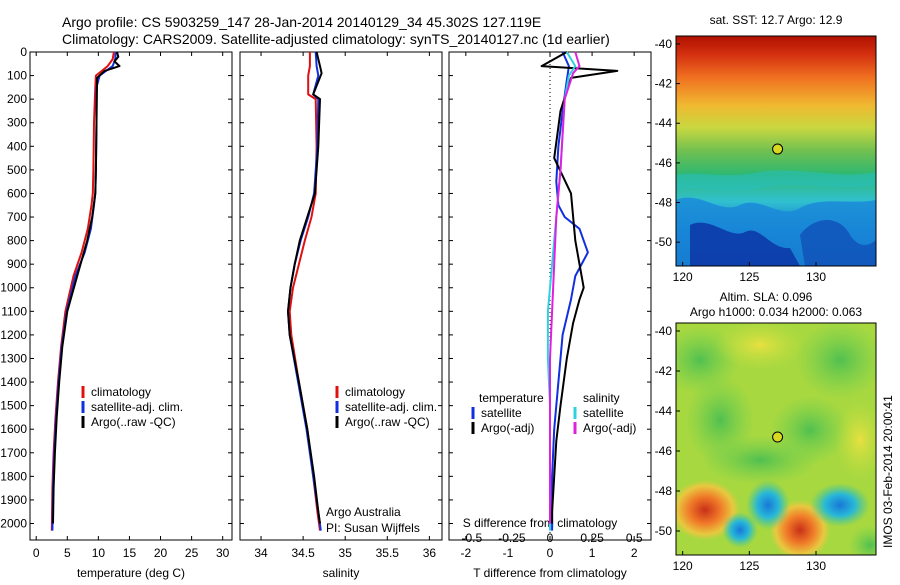  What do you see at coordinates (13, 406) in the screenshot?
I see `y-tick-label: 1500` at bounding box center [13, 406].